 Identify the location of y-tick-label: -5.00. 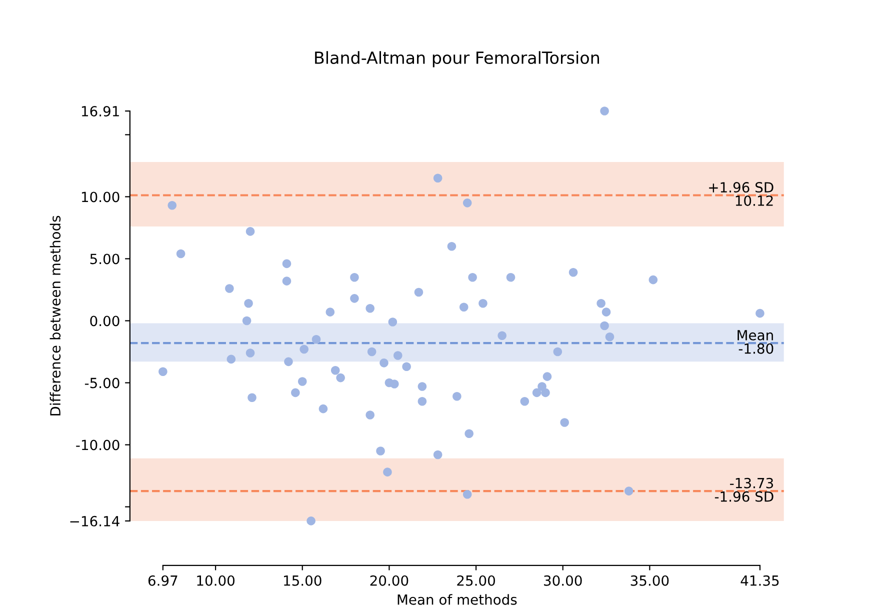
(102, 383).